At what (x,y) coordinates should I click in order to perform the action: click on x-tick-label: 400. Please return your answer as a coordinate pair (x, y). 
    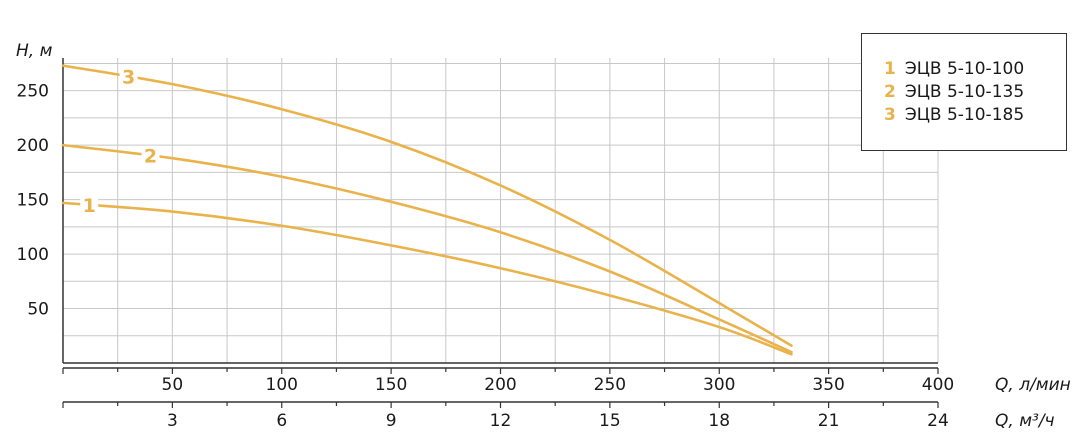
    Looking at the image, I should click on (938, 385).